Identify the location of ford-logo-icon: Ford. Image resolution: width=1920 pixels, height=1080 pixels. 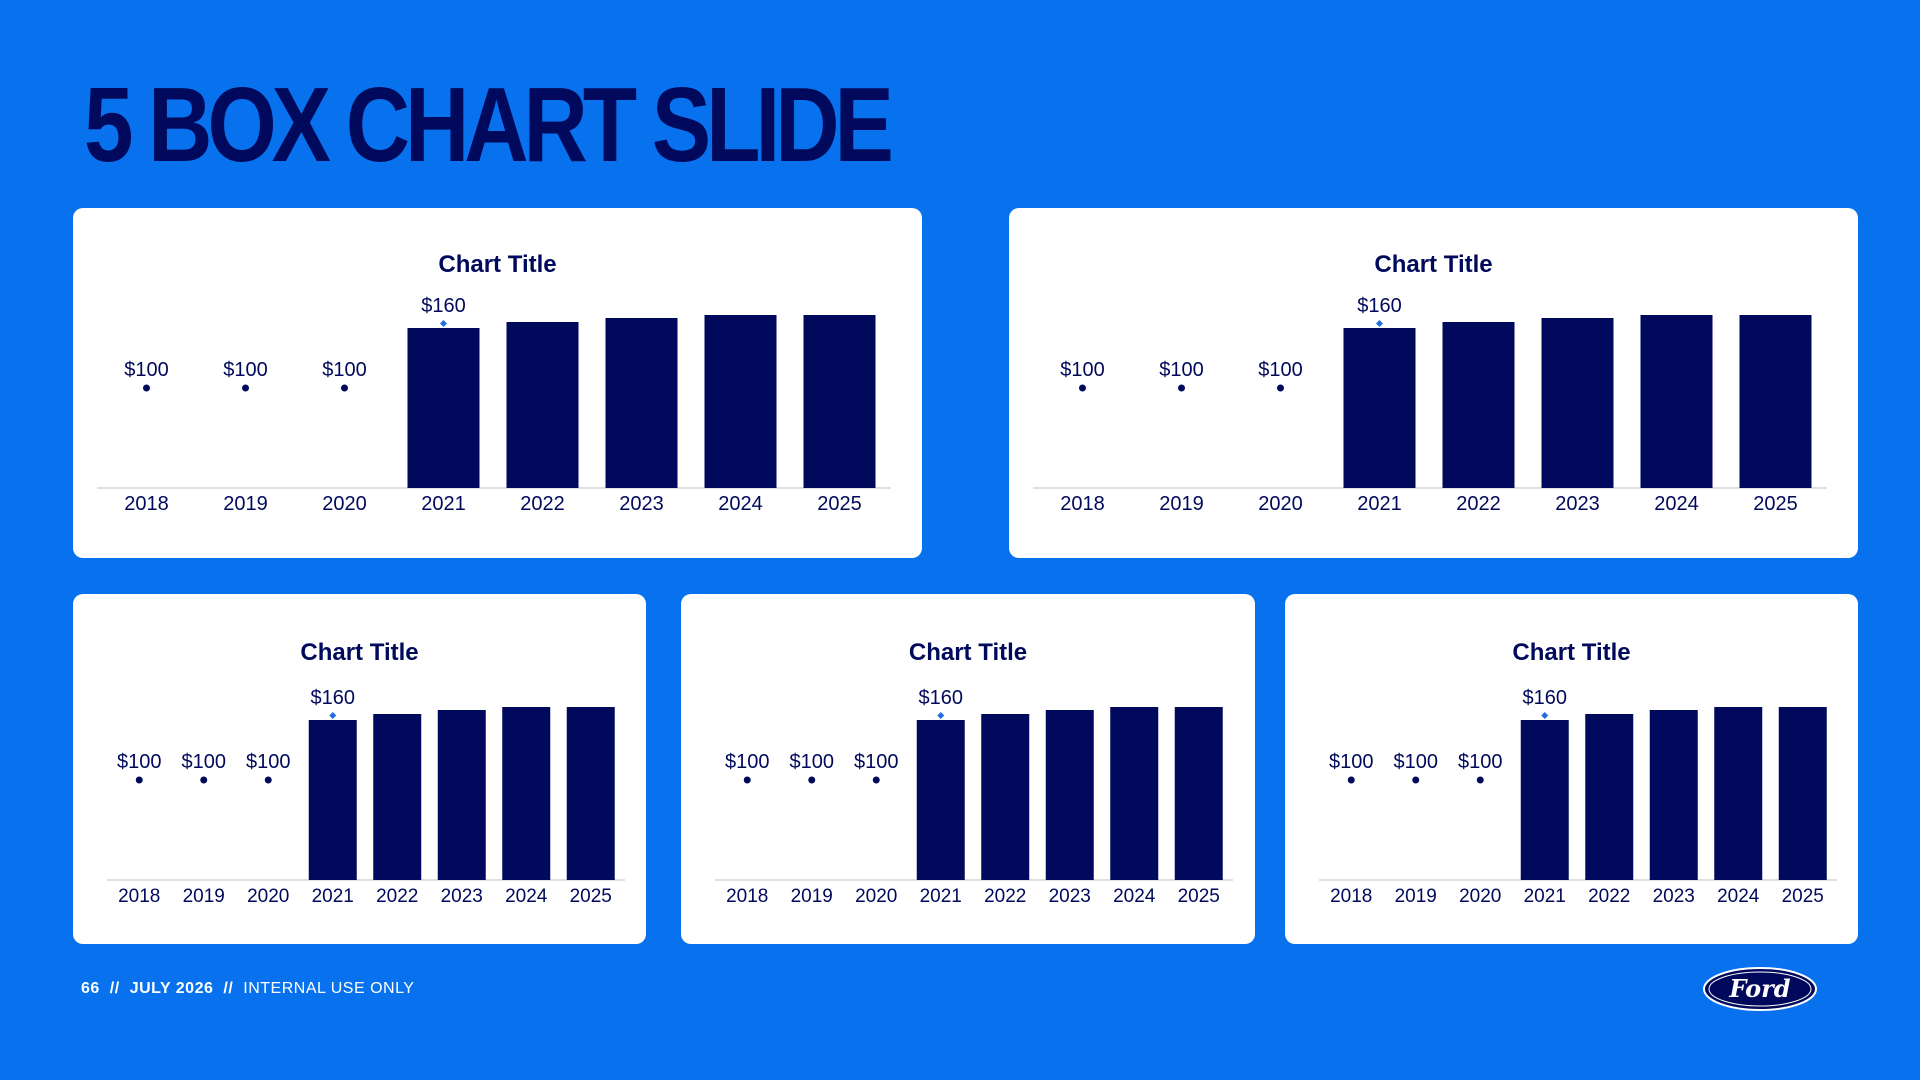
(1760, 989).